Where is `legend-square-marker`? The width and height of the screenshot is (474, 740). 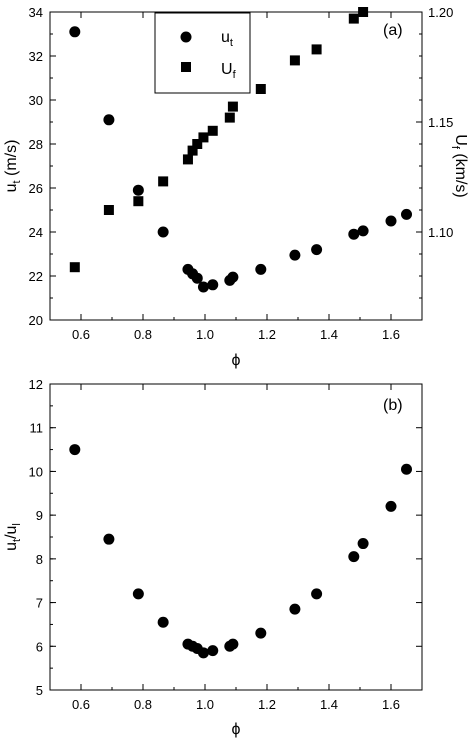
legend-square-marker is located at coordinates (186, 67).